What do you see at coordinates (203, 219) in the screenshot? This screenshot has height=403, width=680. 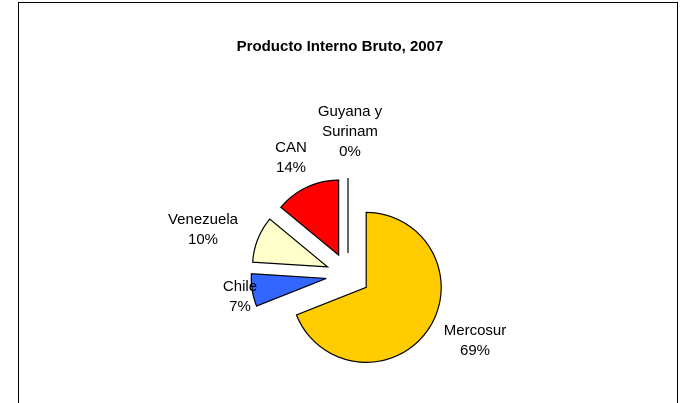 I see `slice-name: Venezuela` at bounding box center [203, 219].